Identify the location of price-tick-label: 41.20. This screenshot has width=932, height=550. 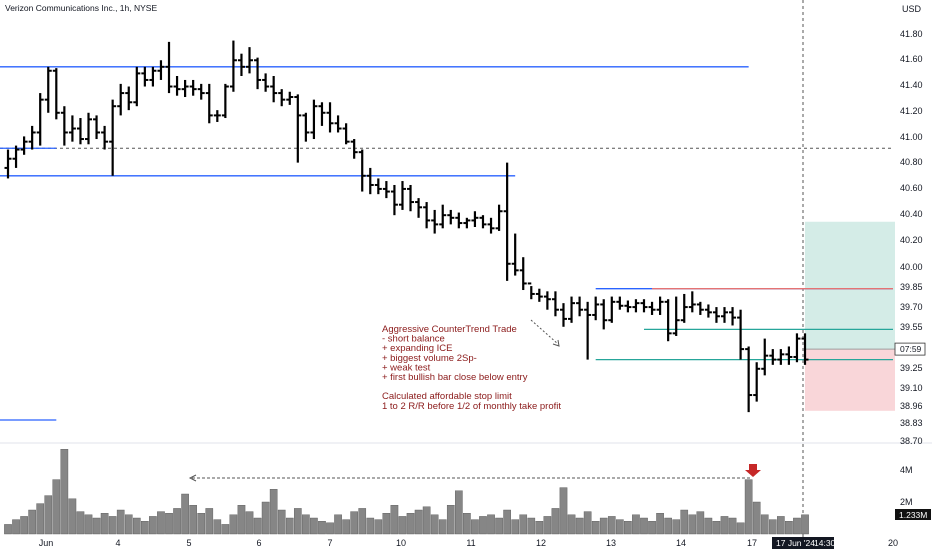
(911, 111).